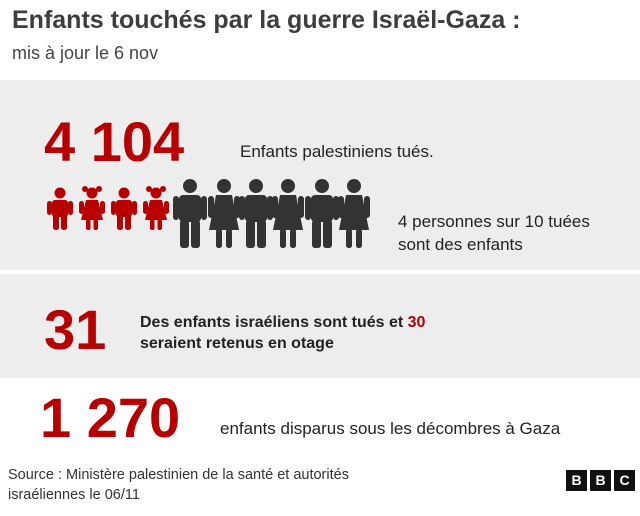 This screenshot has width=640, height=516. I want to click on children-ratio-line-2: sont des enfants, so click(460, 244).